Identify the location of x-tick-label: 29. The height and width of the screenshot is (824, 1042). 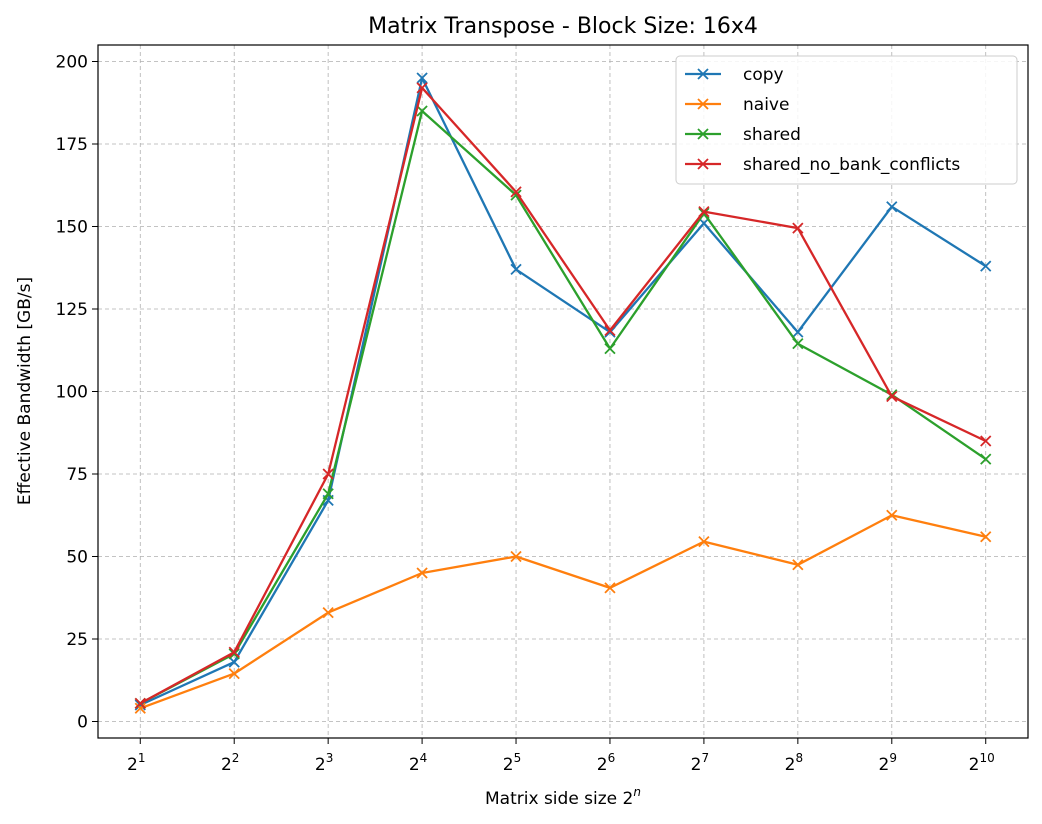
(888, 763).